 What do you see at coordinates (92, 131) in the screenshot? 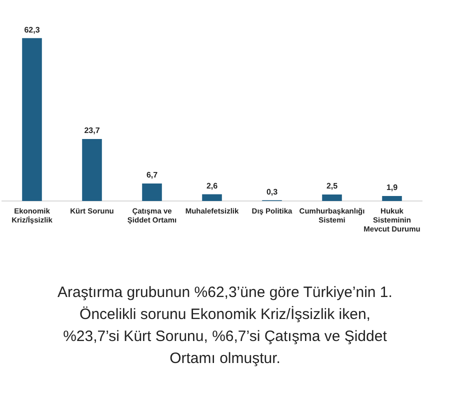
I see `data-label: 23,7` at bounding box center [92, 131].